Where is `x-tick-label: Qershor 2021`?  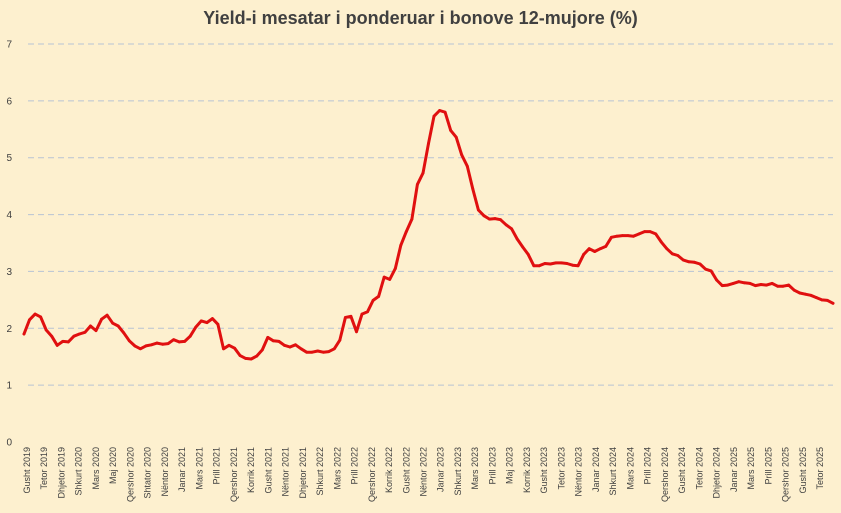 x-tick-label: Qershor 2021 is located at coordinates (234, 474).